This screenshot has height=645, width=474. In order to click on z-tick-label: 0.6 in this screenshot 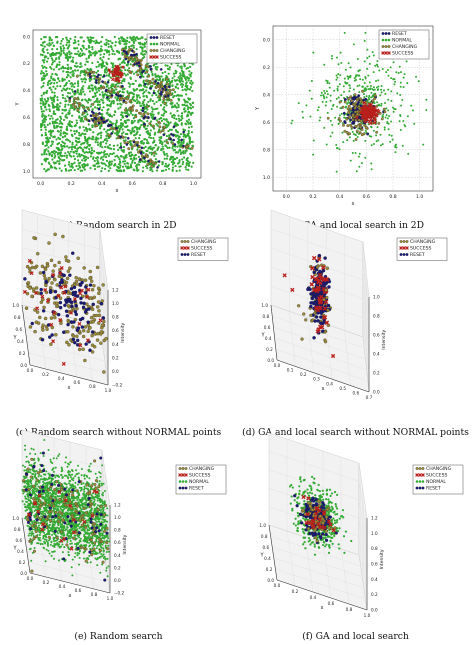, I will do `click(376, 335)`.